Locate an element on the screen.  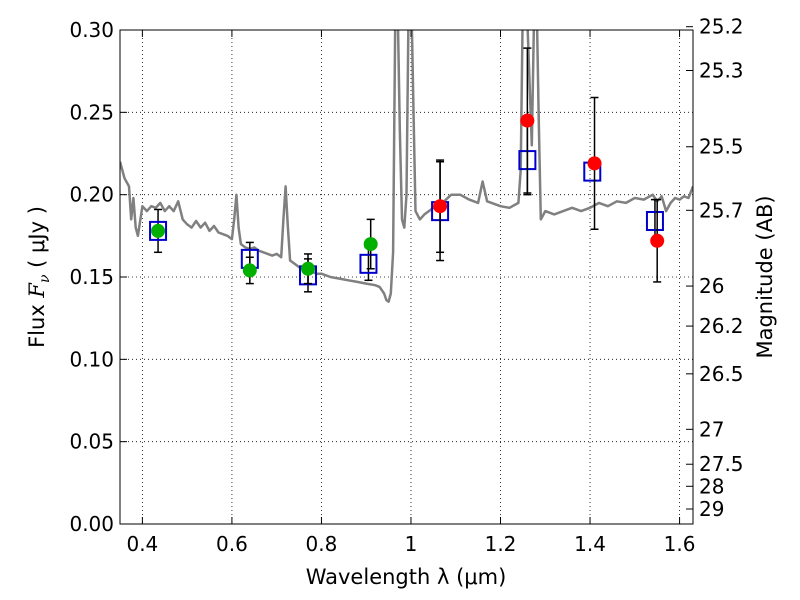
y-axis-title-symbol: F is located at coordinates (37, 290).